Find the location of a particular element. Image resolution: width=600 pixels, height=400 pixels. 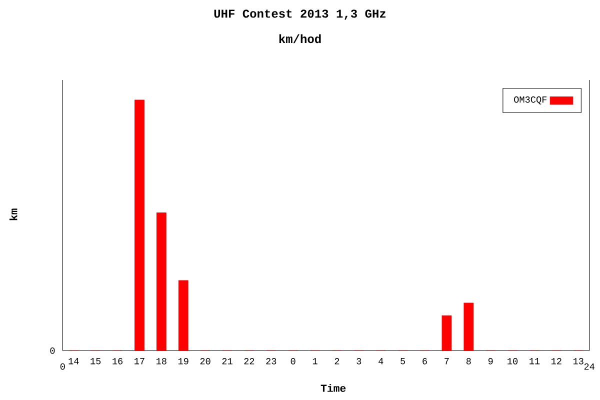

x-tick-label: 8 is located at coordinates (468, 361).